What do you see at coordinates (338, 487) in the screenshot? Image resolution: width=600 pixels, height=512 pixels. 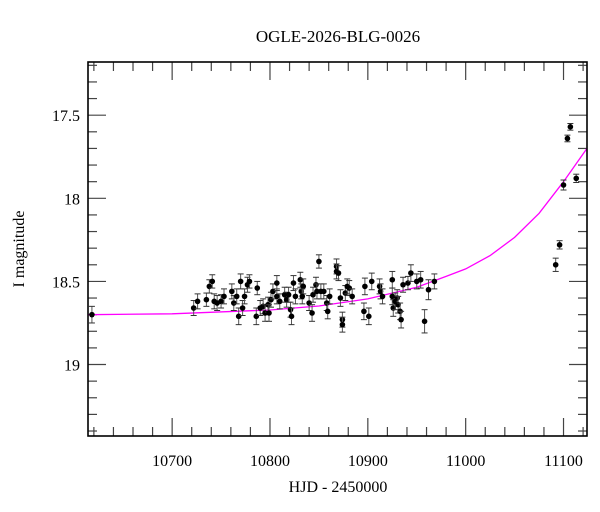 I see `x-axis-label: HJD - 2450000` at bounding box center [338, 487].